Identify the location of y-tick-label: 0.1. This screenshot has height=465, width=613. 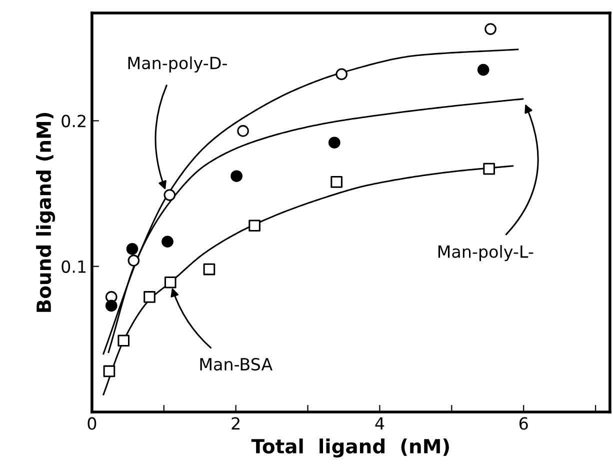
(74, 266).